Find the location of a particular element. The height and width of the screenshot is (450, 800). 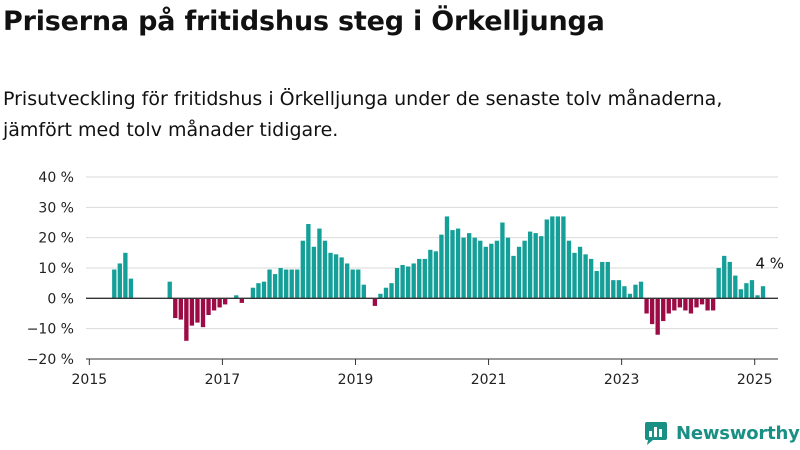

x-tick-label: 2015 is located at coordinates (90, 380).